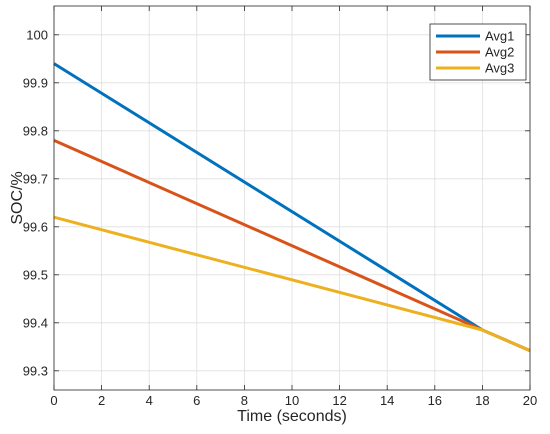 This screenshot has width=550, height=434. Describe the element at coordinates (499, 68) in the screenshot. I see `legend-label-avg3: Avg3` at that location.